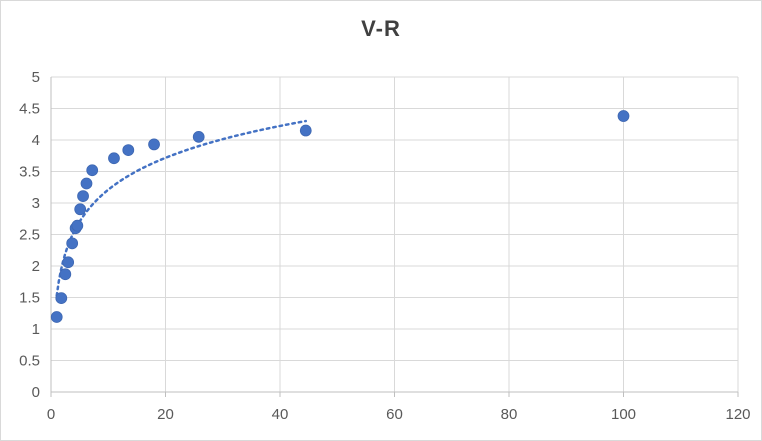 Image resolution: width=762 pixels, height=441 pixels. What do you see at coordinates (509, 414) in the screenshot?
I see `x-tick-label: 80` at bounding box center [509, 414].